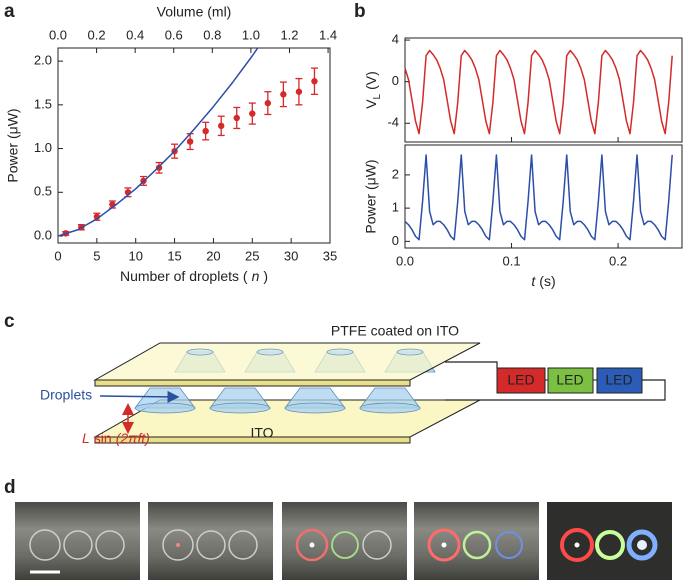 The image size is (685, 587). What do you see at coordinates (184, 276) in the screenshot?
I see `axis-label-part: Number of droplets (` at bounding box center [184, 276].